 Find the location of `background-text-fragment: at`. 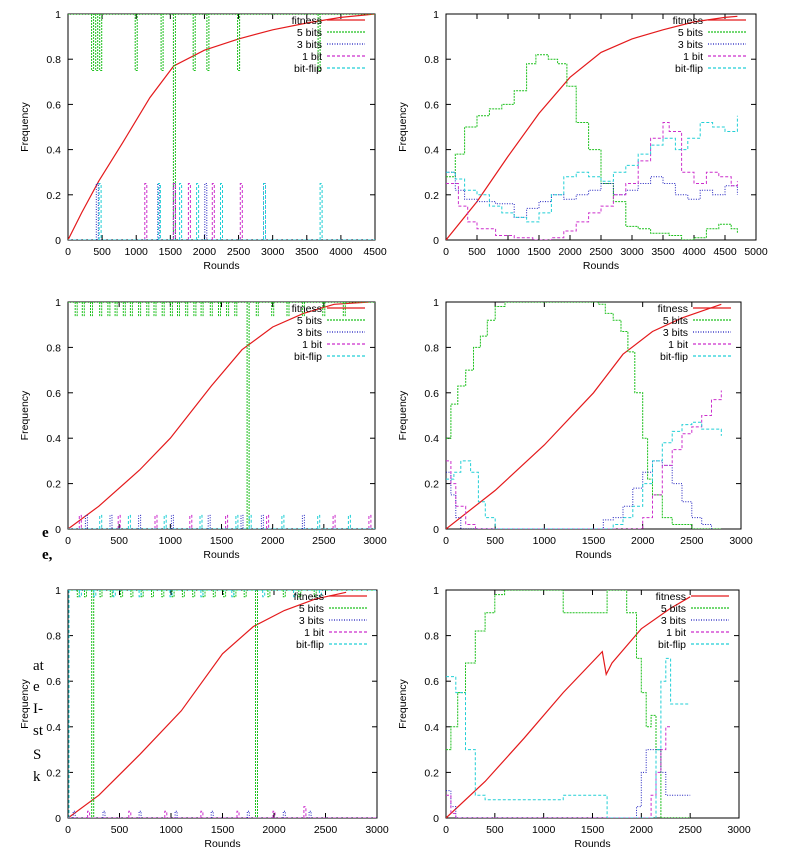

background-text-fragment: at is located at coordinates (39, 666).